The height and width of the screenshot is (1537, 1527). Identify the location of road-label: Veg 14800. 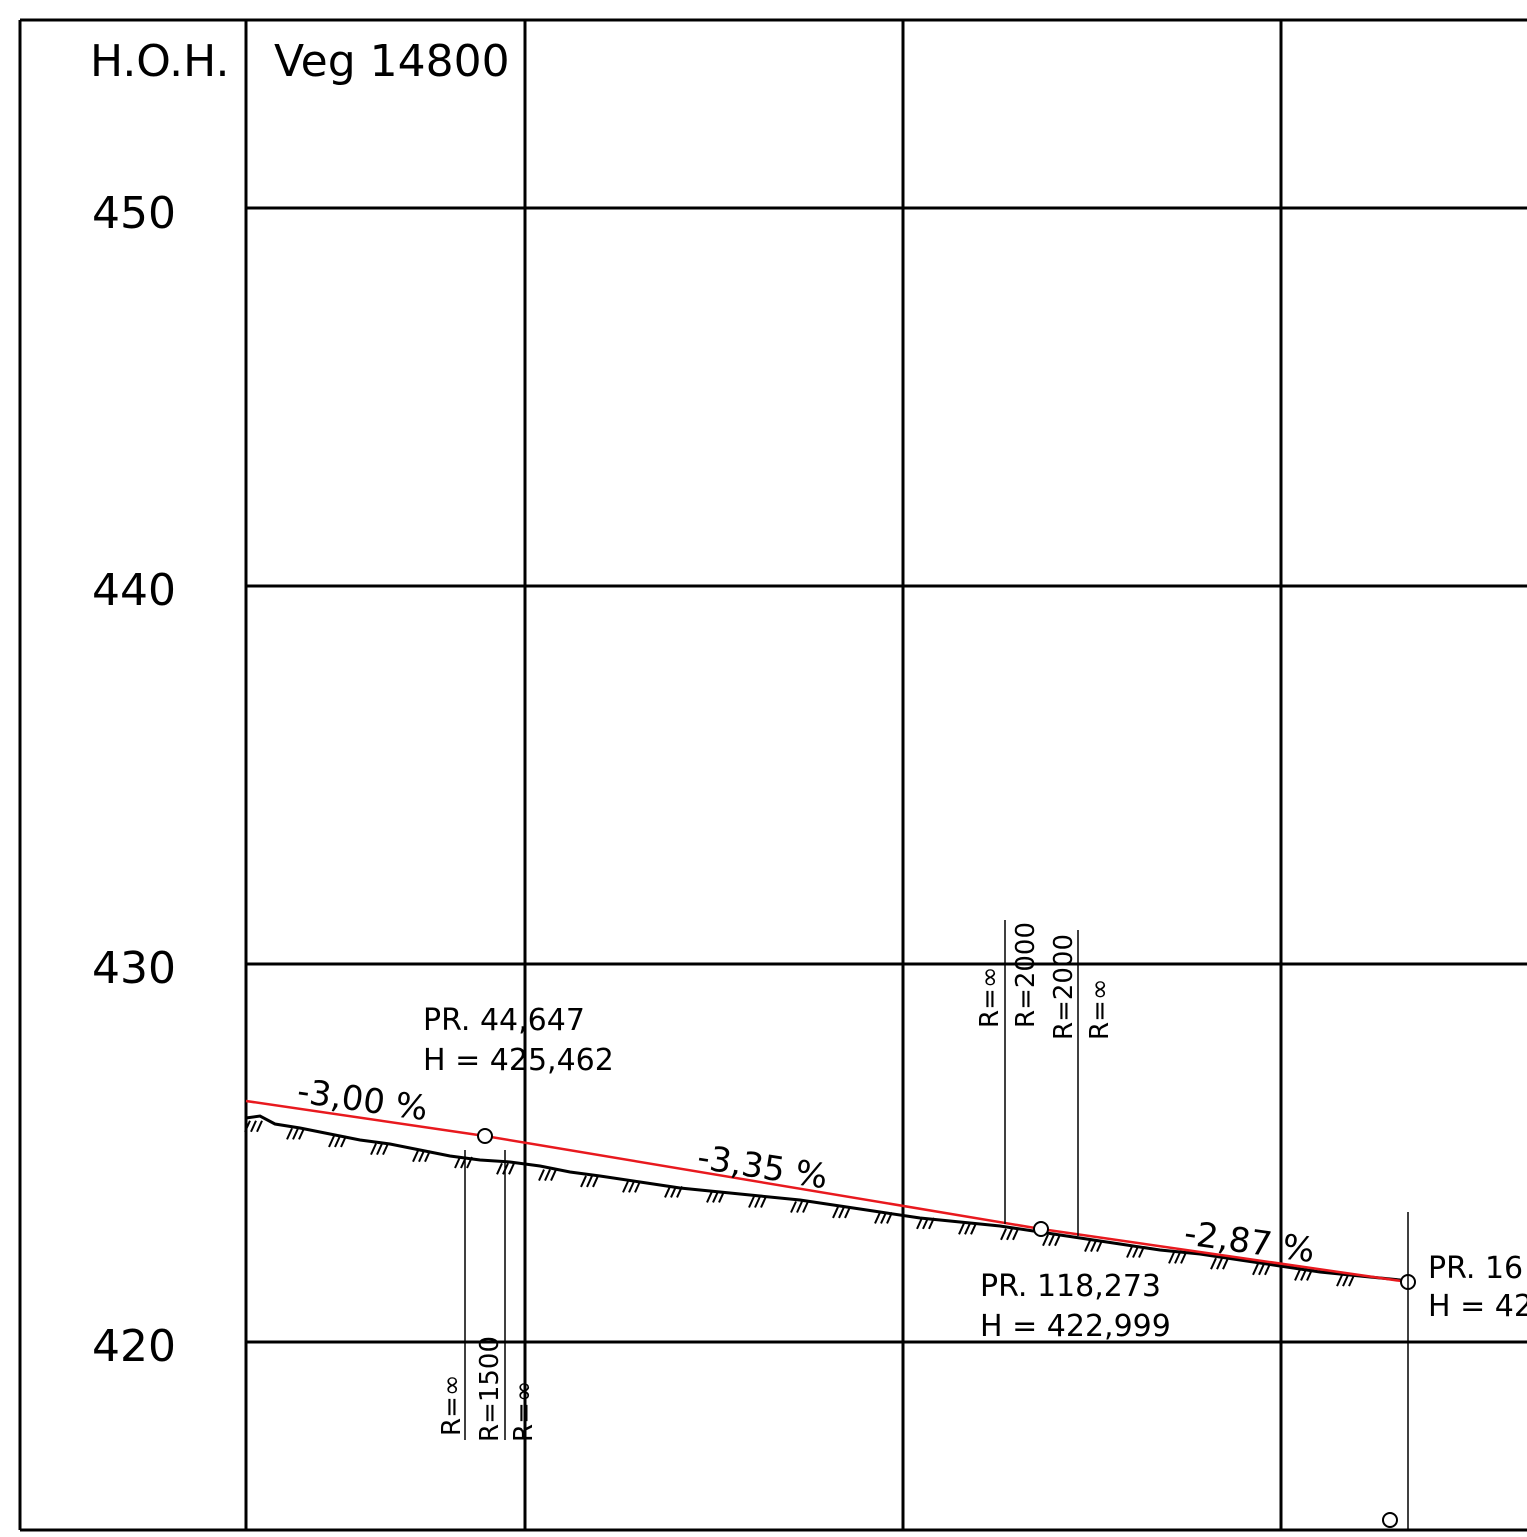
(392, 61).